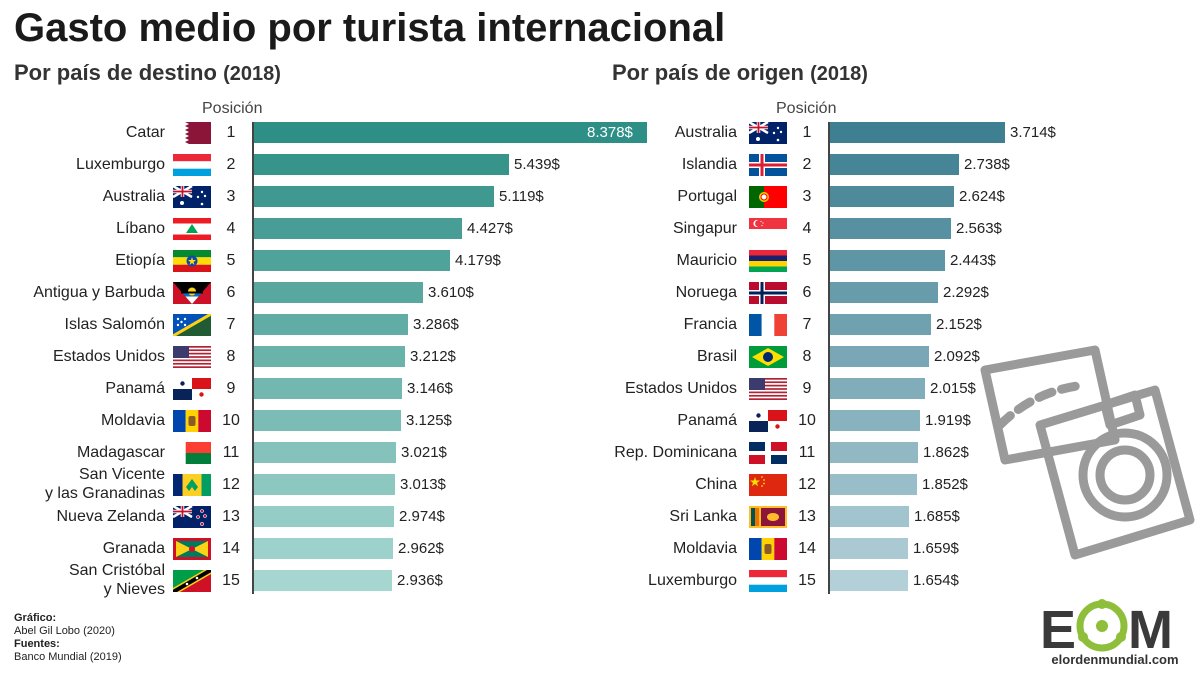 Image resolution: width=1200 pixels, height=676 pixels. What do you see at coordinates (451, 292) in the screenshot?
I see `left-value-label: 3.610$` at bounding box center [451, 292].